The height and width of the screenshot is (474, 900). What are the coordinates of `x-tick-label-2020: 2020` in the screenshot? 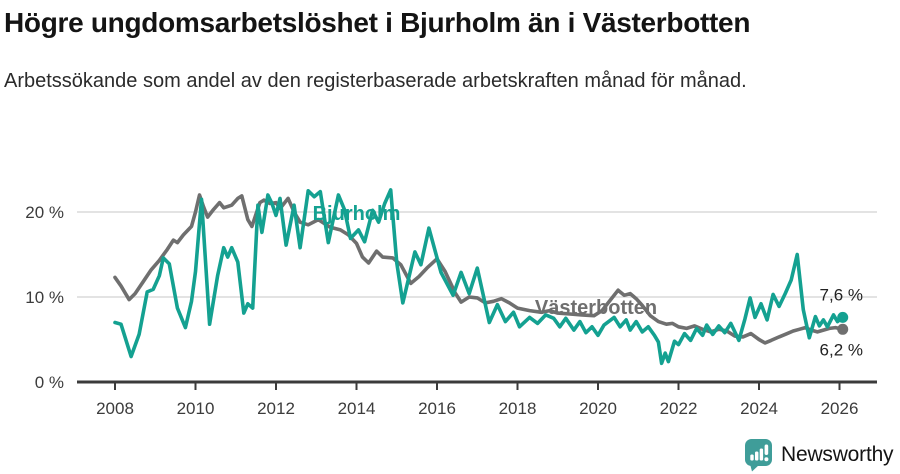 It's located at (598, 408).